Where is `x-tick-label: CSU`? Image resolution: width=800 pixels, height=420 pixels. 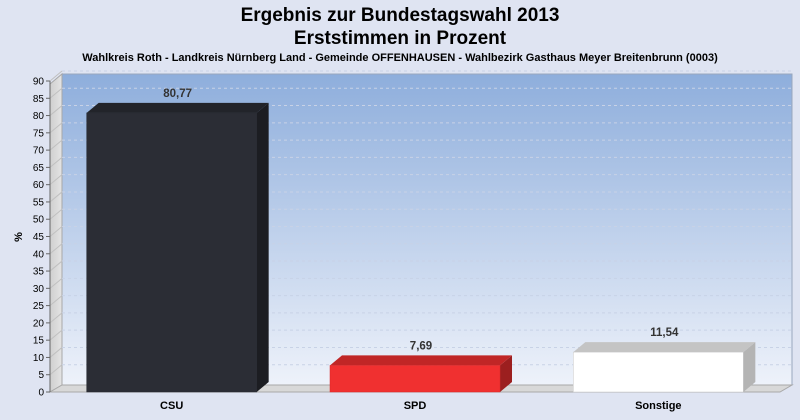 x-tick-label: CSU is located at coordinates (171, 406).